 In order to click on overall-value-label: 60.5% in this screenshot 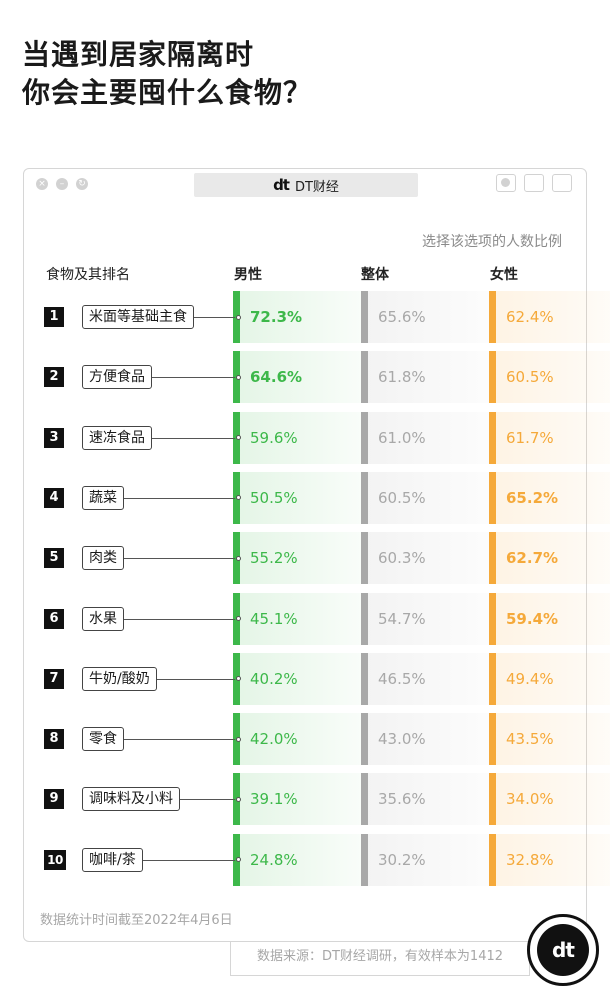, I will do `click(402, 497)`.